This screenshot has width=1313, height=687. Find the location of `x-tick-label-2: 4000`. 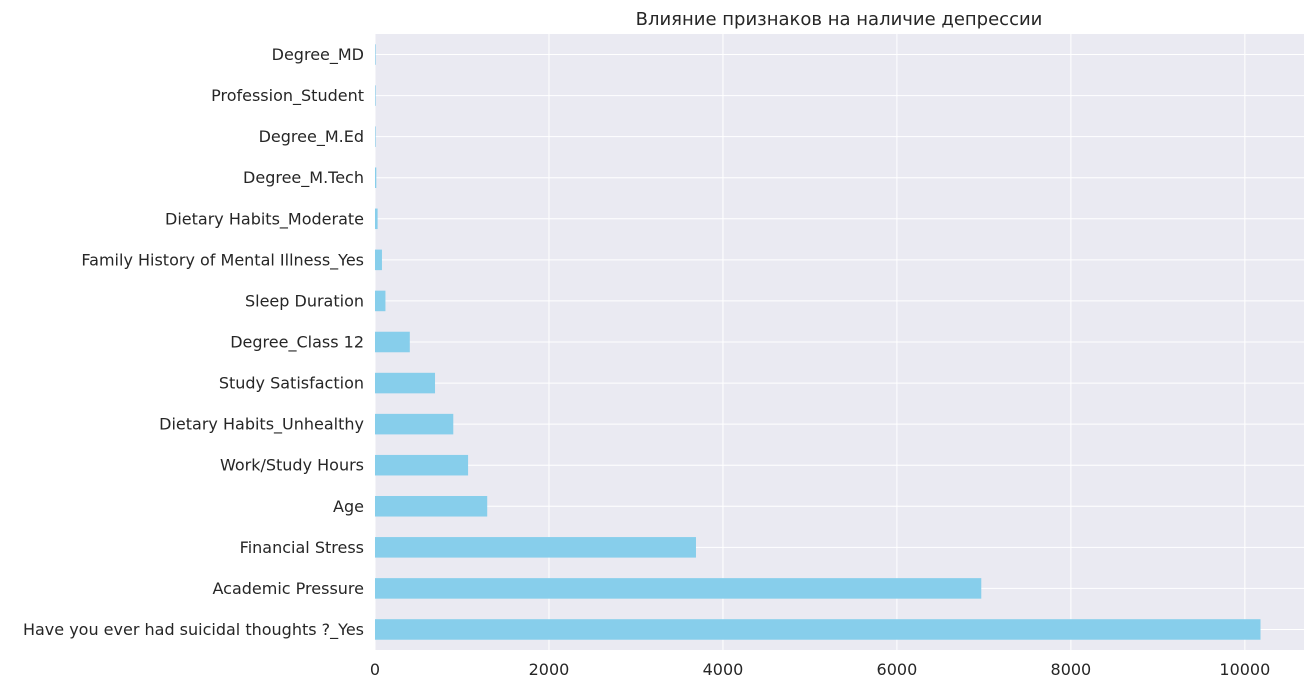

x-tick-label-2: 4000 is located at coordinates (723, 669).